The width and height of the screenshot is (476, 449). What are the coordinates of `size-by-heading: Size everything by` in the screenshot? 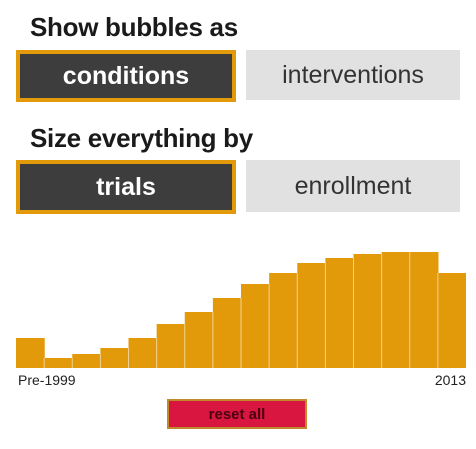 It's located at (141, 138).